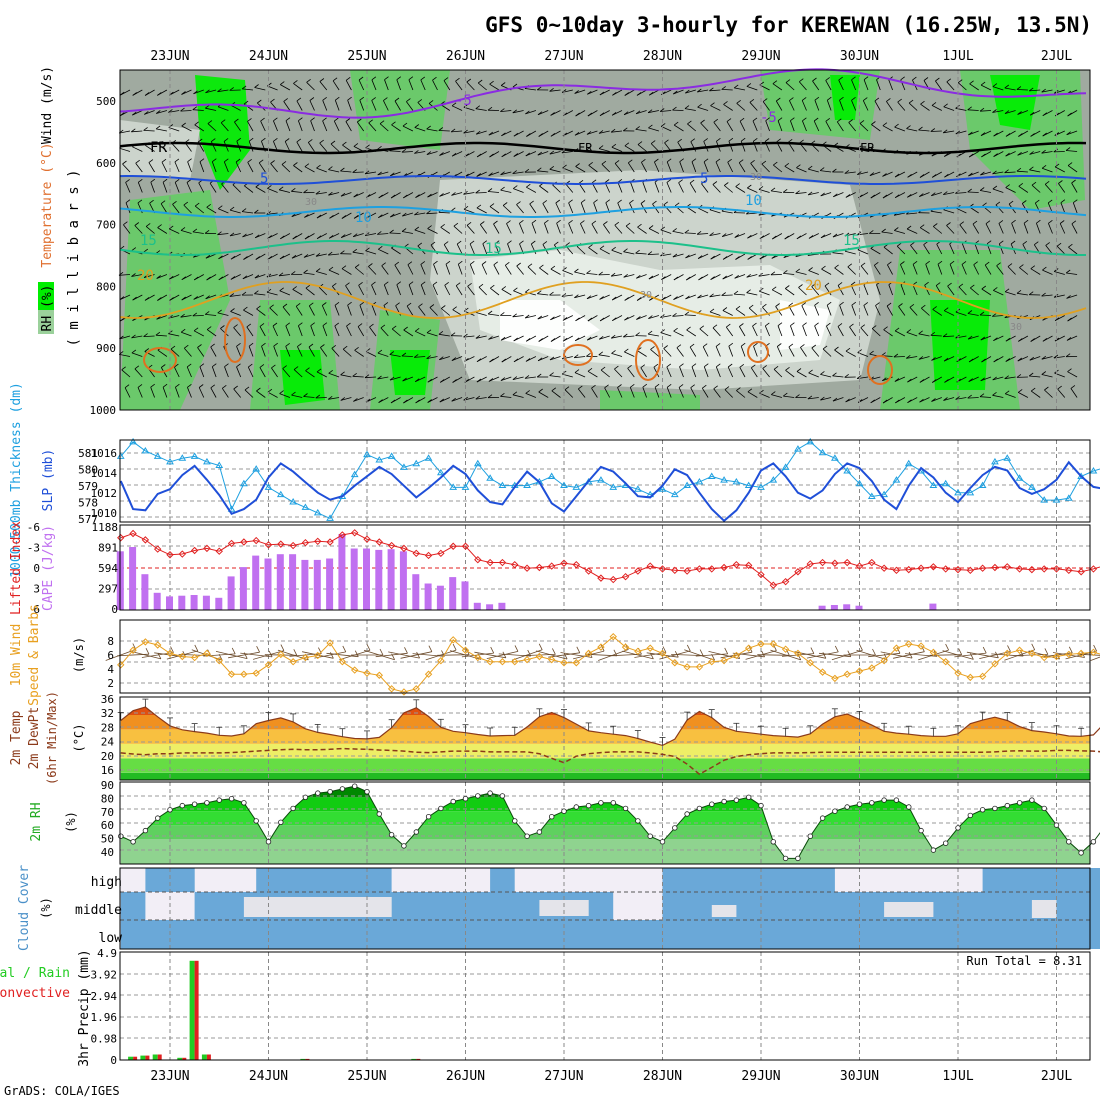  Describe the element at coordinates (131, 1058) in the screenshot. I see `precip-total-bar` at that location.